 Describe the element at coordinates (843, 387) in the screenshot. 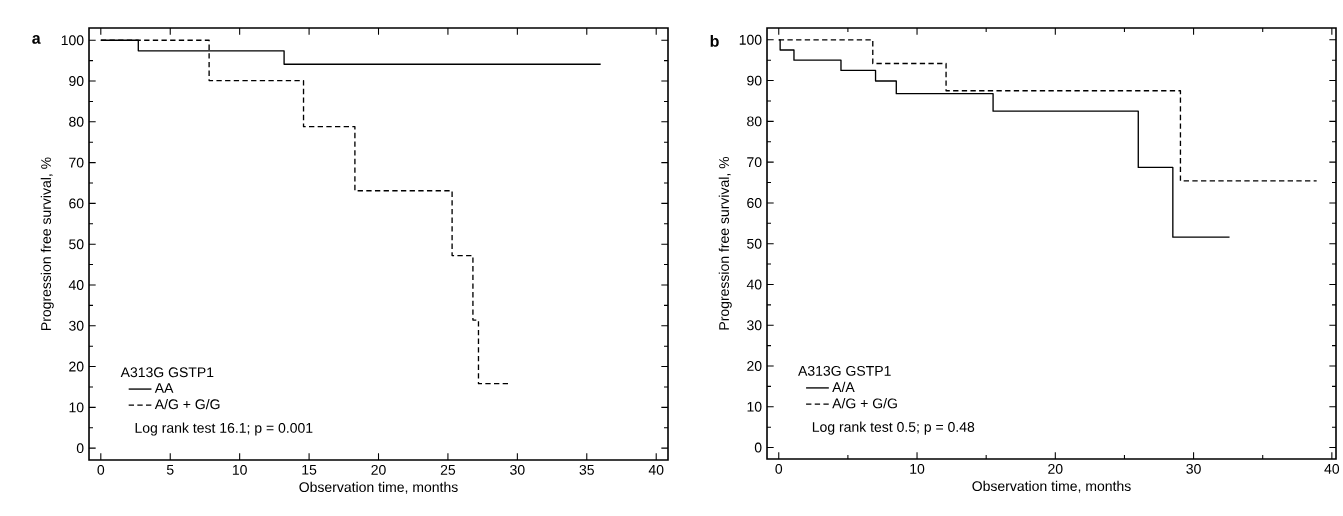

I see `legend-label: A/A` at that location.